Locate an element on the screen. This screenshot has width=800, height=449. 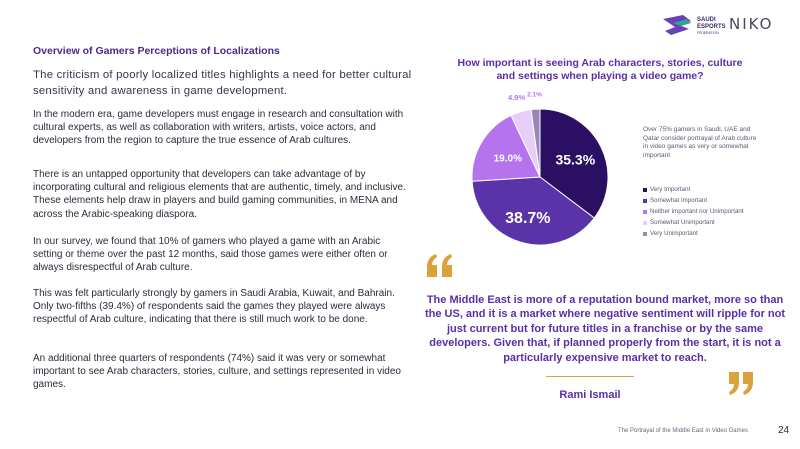
pie-data-label: 38.7% is located at coordinates (527, 218).